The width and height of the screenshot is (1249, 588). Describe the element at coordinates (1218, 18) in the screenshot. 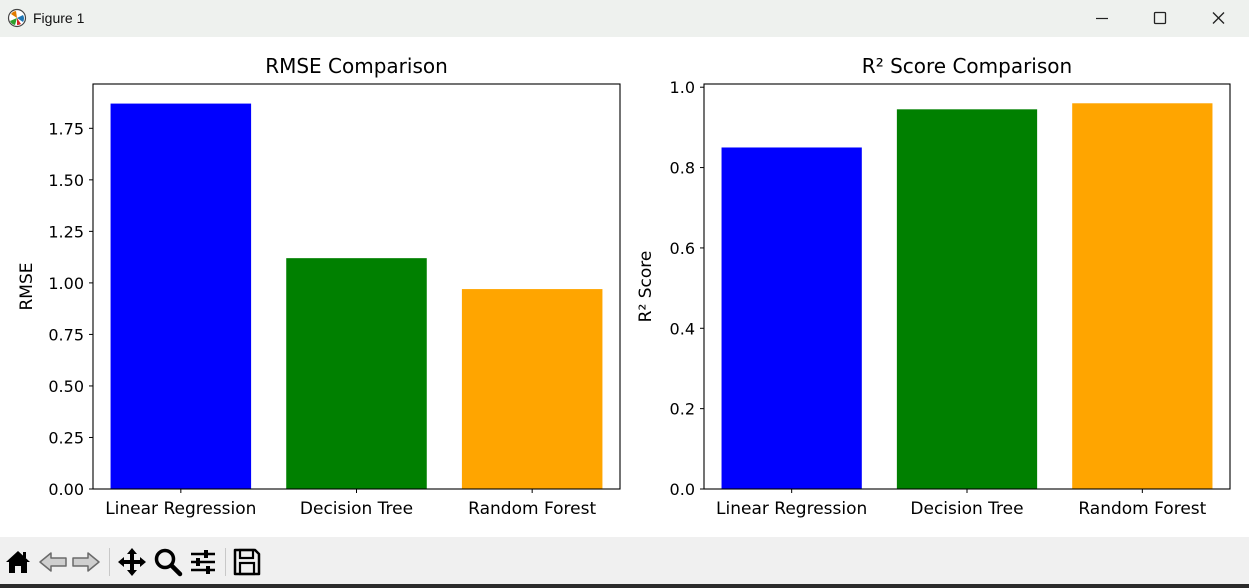

I see `close-button` at that location.